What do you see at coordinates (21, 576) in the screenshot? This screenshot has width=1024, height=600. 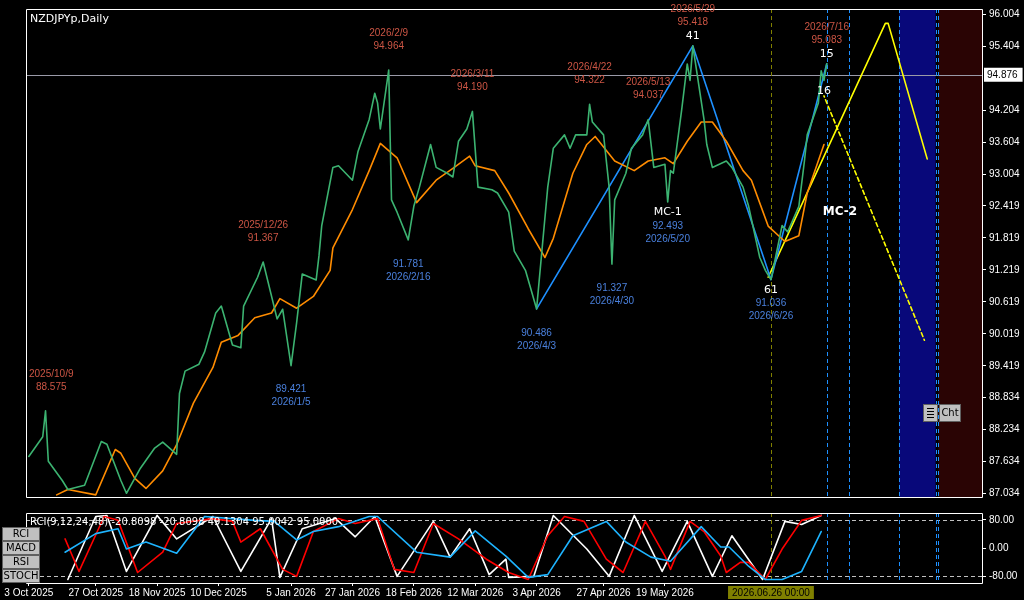 I see `annotation: STOCH` at bounding box center [21, 576].